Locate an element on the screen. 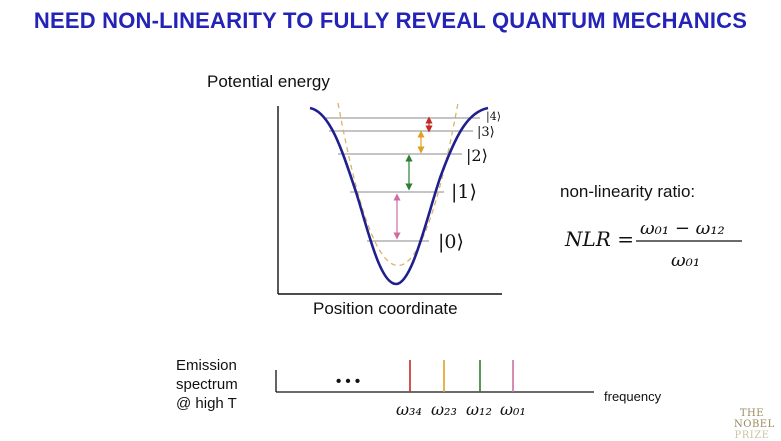 The image size is (781, 441). logo-line-2: NOBEL is located at coordinates (754, 424).